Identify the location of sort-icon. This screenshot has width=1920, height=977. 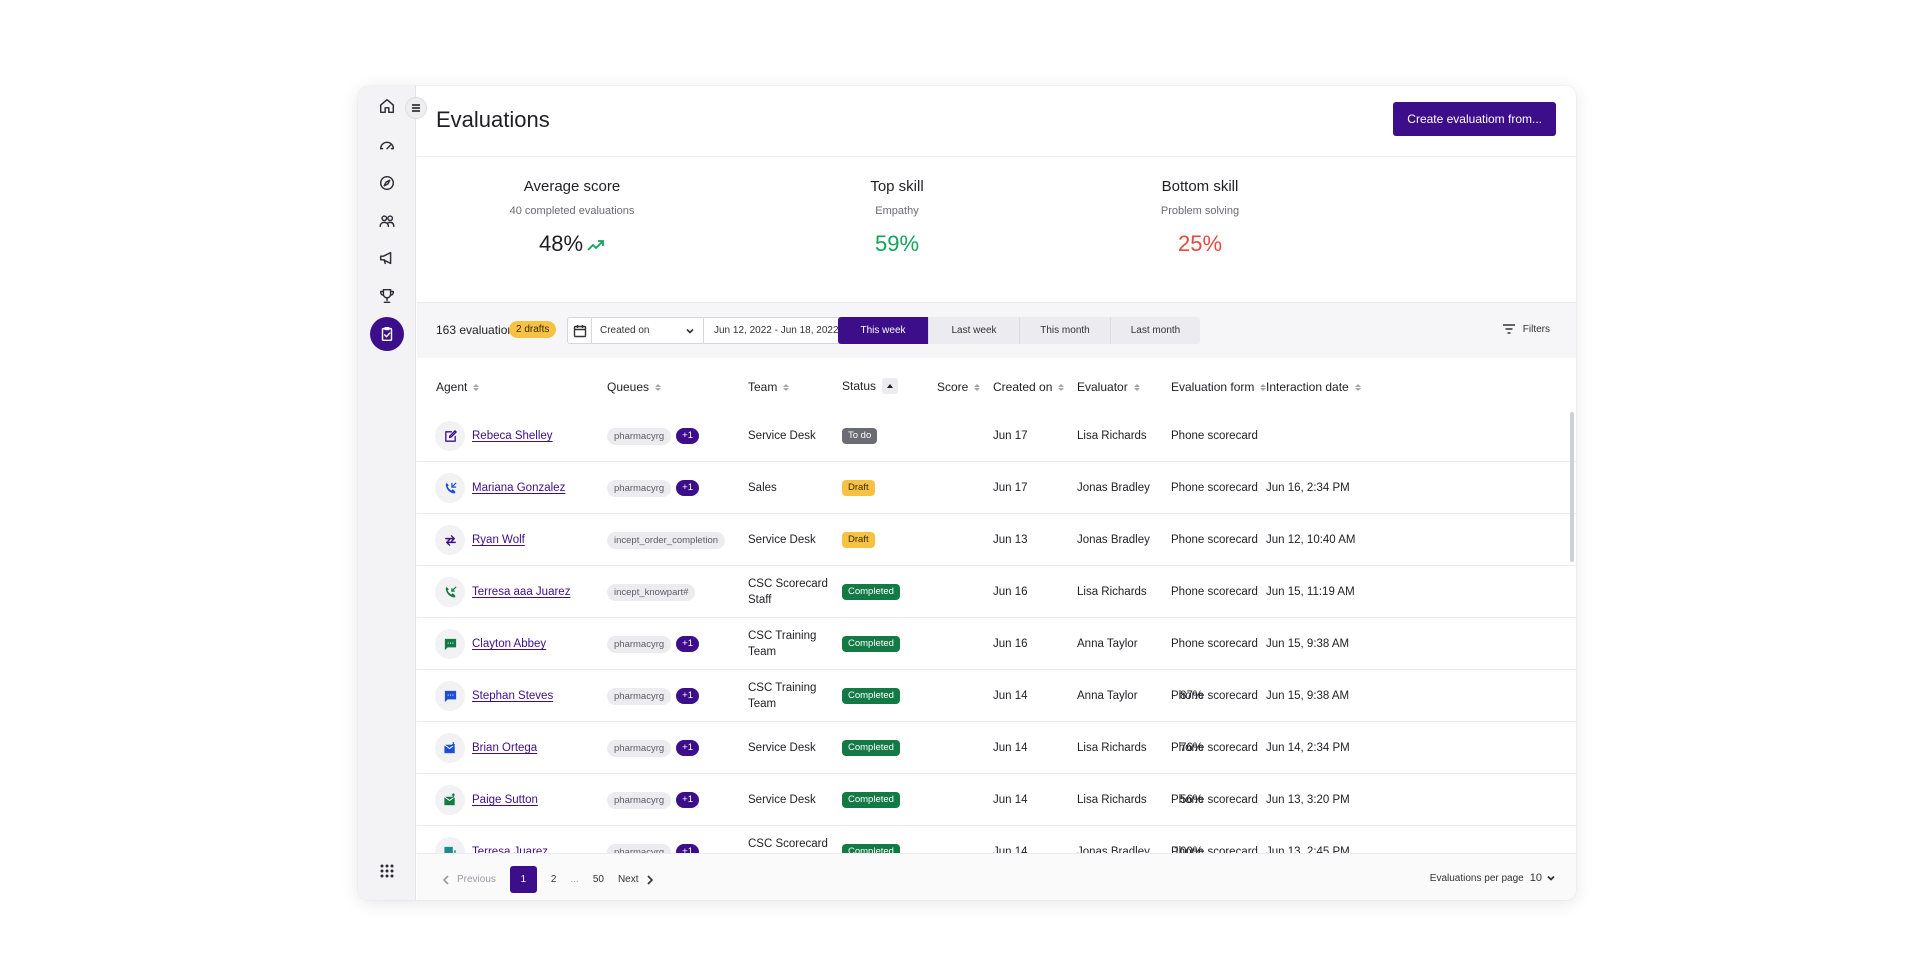
(1061, 387).